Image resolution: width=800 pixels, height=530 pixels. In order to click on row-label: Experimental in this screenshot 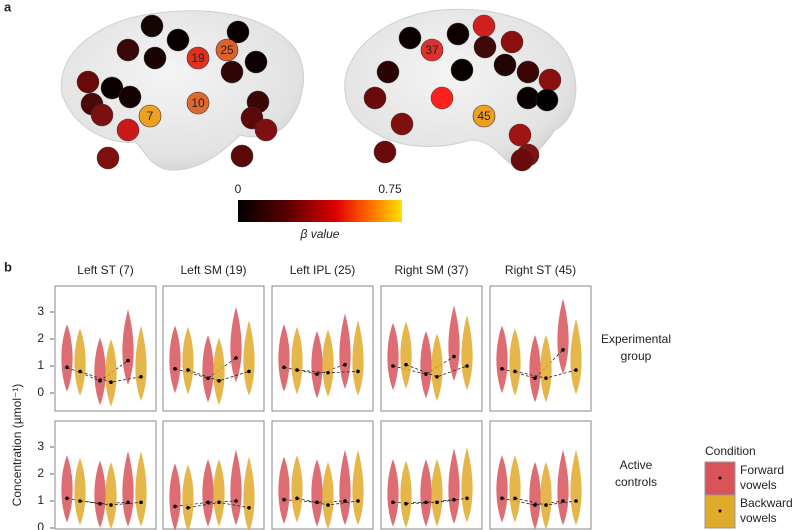, I will do `click(636, 339)`.